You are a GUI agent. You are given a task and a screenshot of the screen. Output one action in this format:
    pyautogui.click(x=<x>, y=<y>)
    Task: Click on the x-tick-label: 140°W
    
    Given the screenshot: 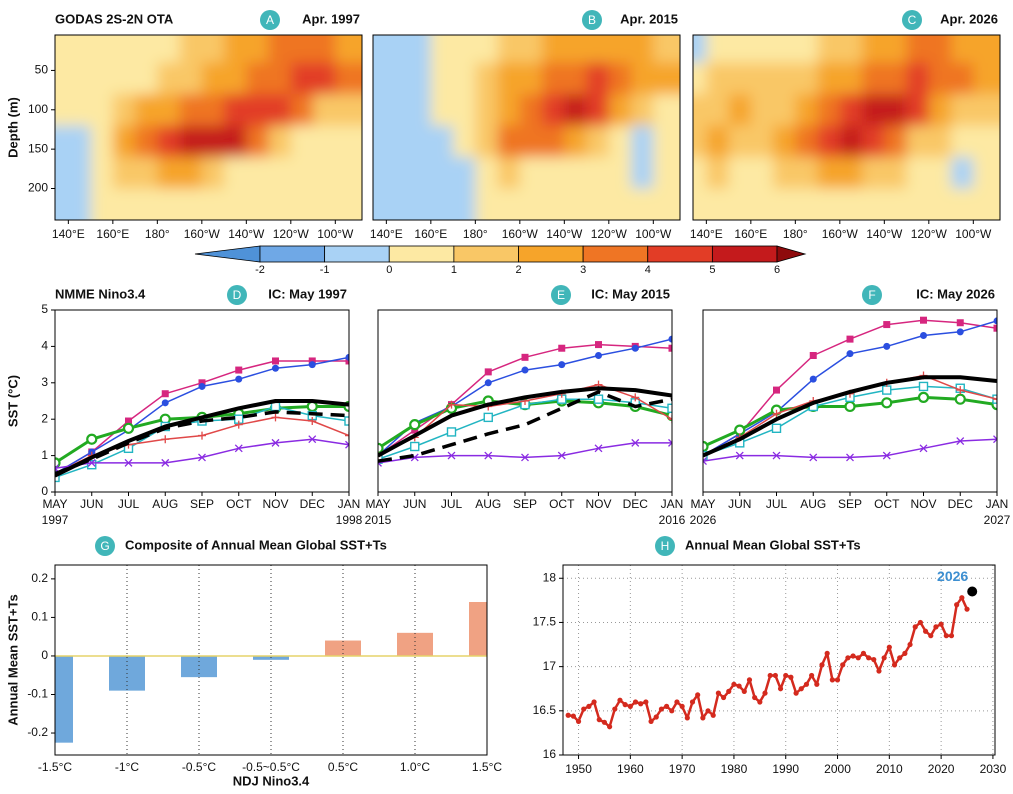 What is the action you would take?
    pyautogui.click(x=884, y=234)
    